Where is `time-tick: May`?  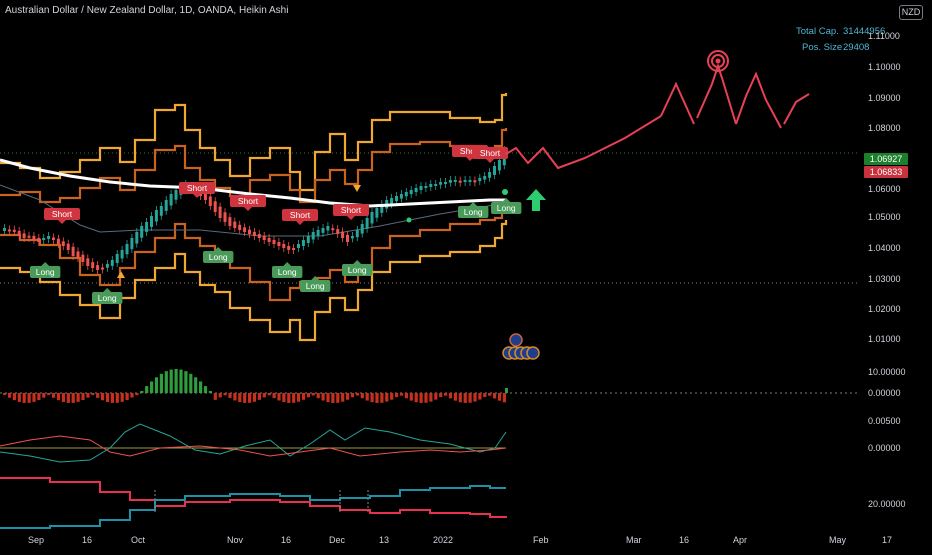 time-tick: May is located at coordinates (838, 540).